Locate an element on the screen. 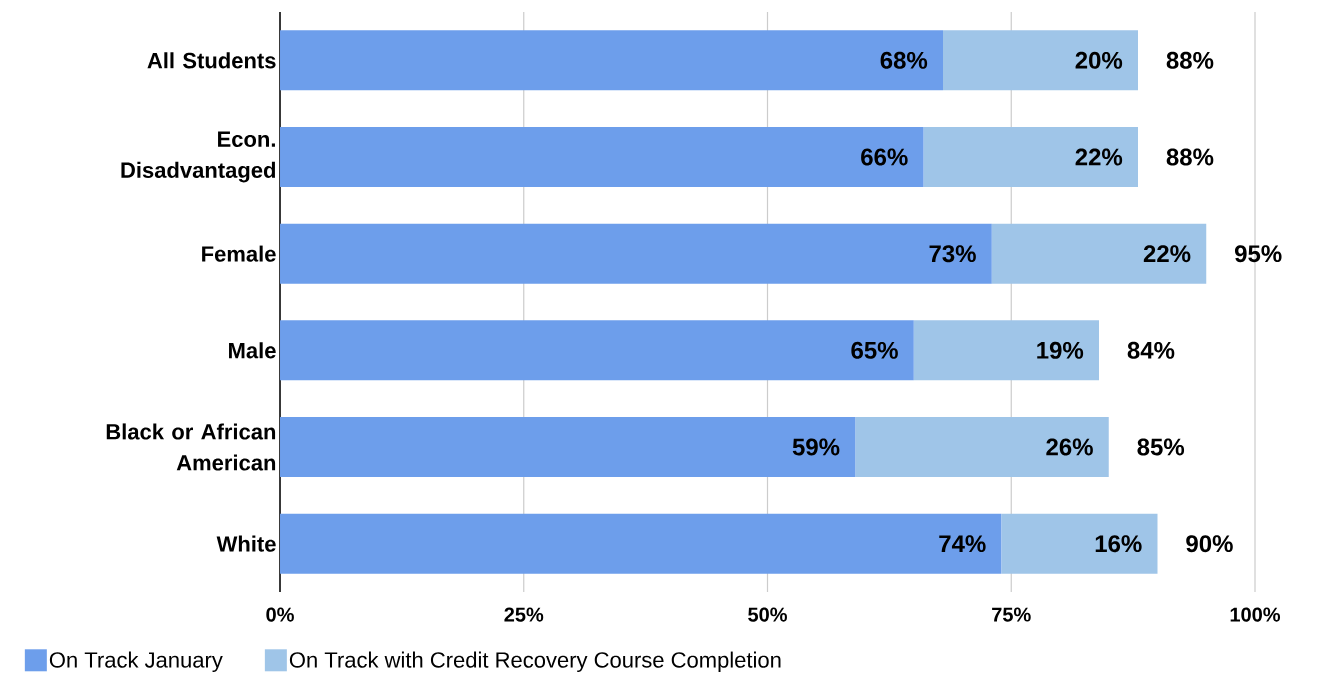 This screenshot has width=1341, height=698. data-label: 65% is located at coordinates (874, 350).